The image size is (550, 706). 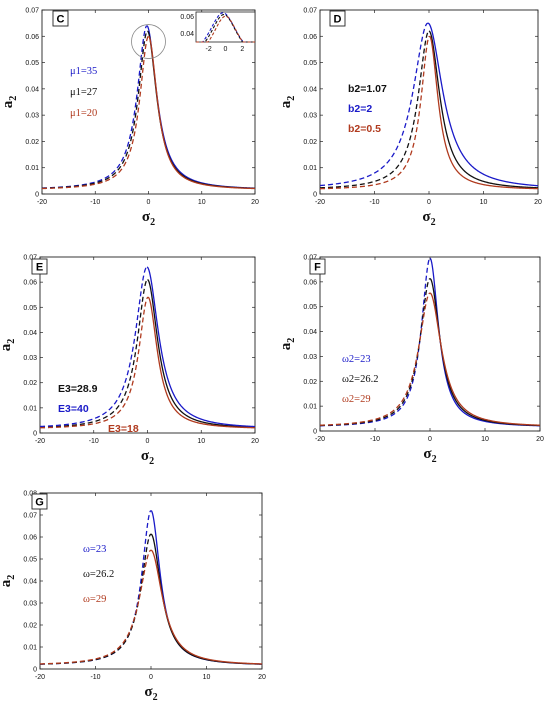 I want to click on legend-entry: μ1=35, so click(x=83, y=71).